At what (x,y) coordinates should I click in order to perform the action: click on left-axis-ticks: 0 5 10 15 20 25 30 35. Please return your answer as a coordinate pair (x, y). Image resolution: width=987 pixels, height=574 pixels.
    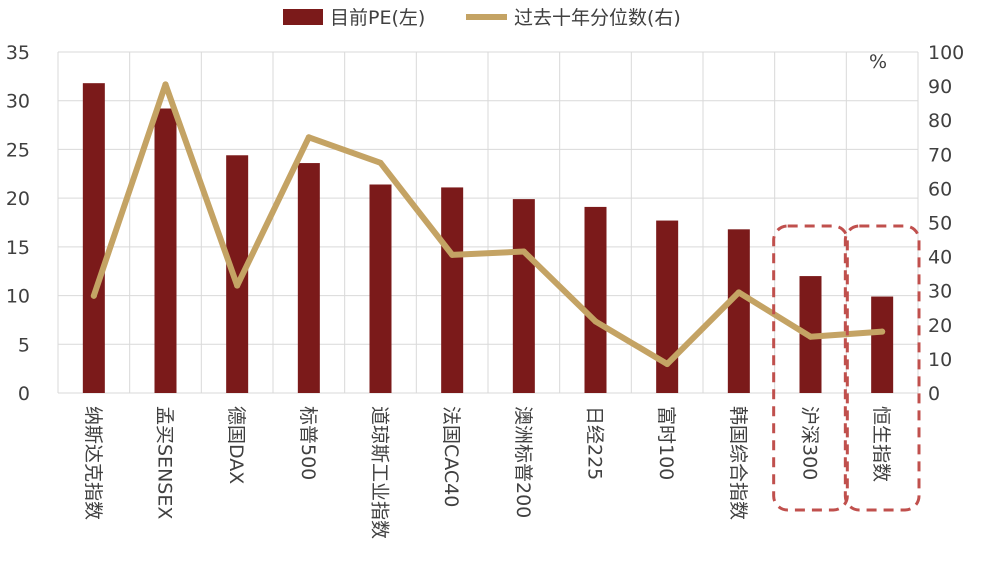
    Looking at the image, I should click on (18, 223).